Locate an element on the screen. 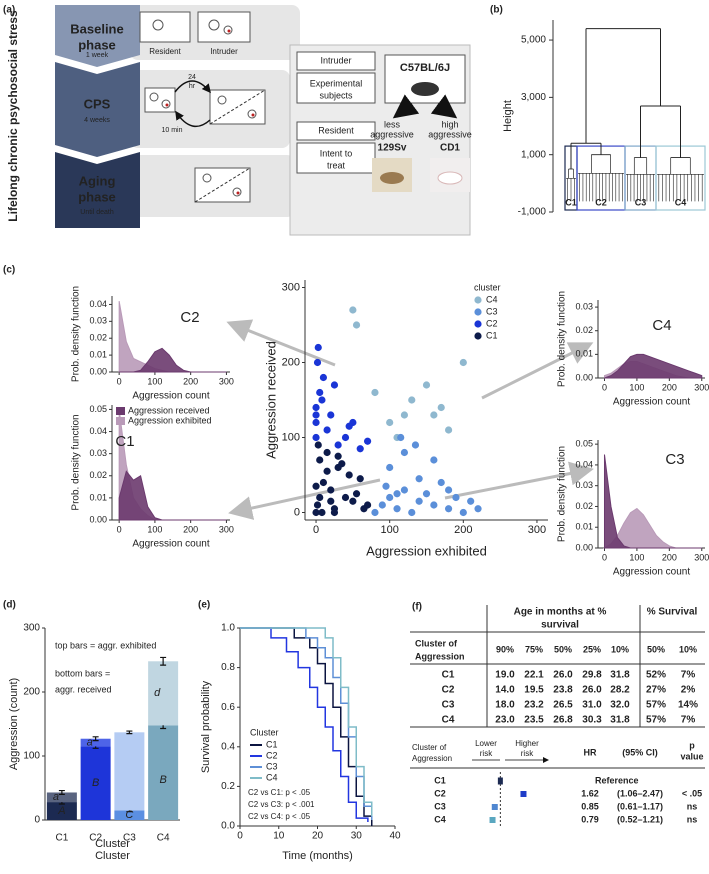  cell: 32.0 is located at coordinates (620, 705).